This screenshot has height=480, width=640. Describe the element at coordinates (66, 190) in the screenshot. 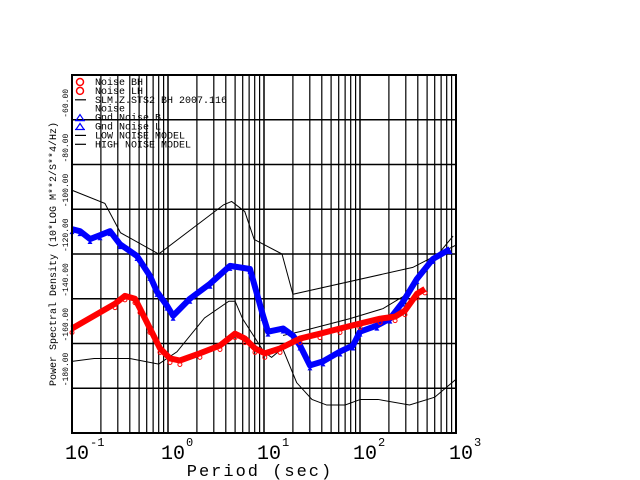

I see `y-tick-label: -100.00` at that location.